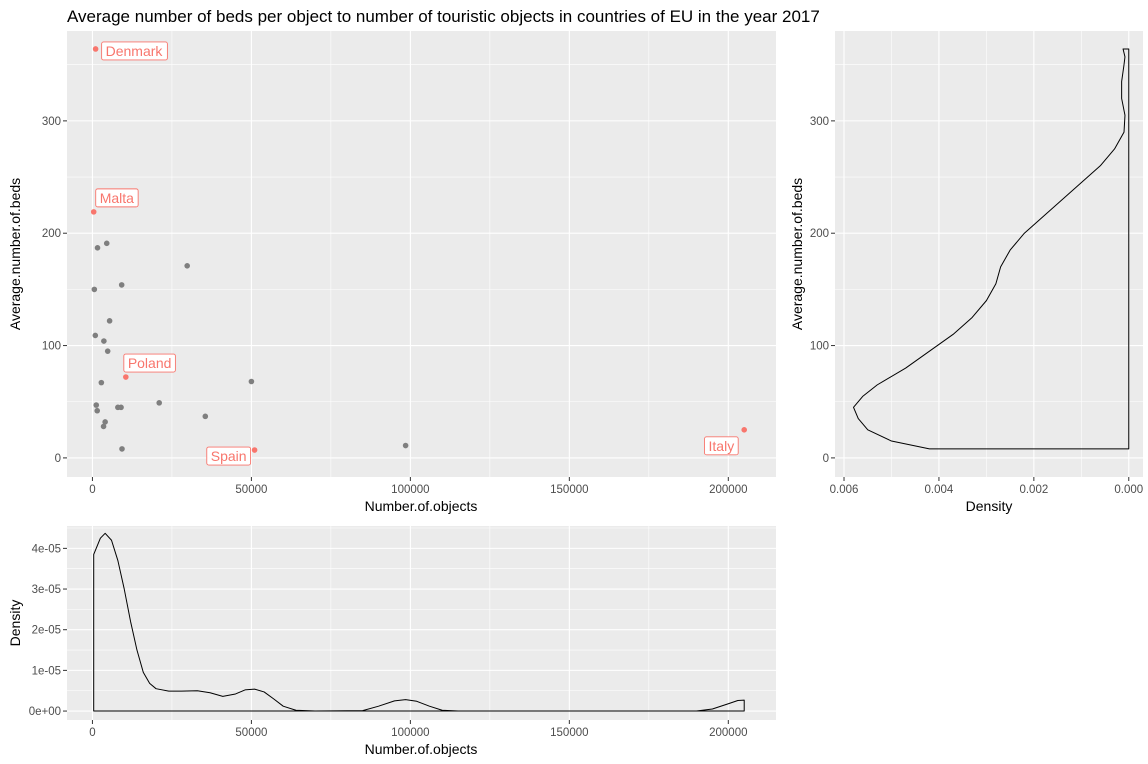 Image resolution: width=1148 pixels, height=764 pixels. Describe the element at coordinates (826, 459) in the screenshot. I see `density-y-y-tick-label: 0` at that location.